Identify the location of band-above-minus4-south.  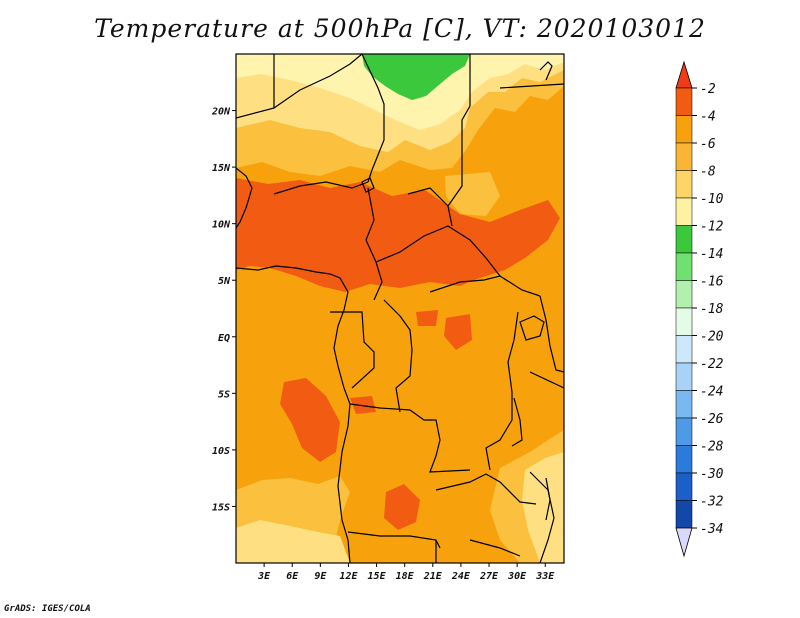
(402, 507).